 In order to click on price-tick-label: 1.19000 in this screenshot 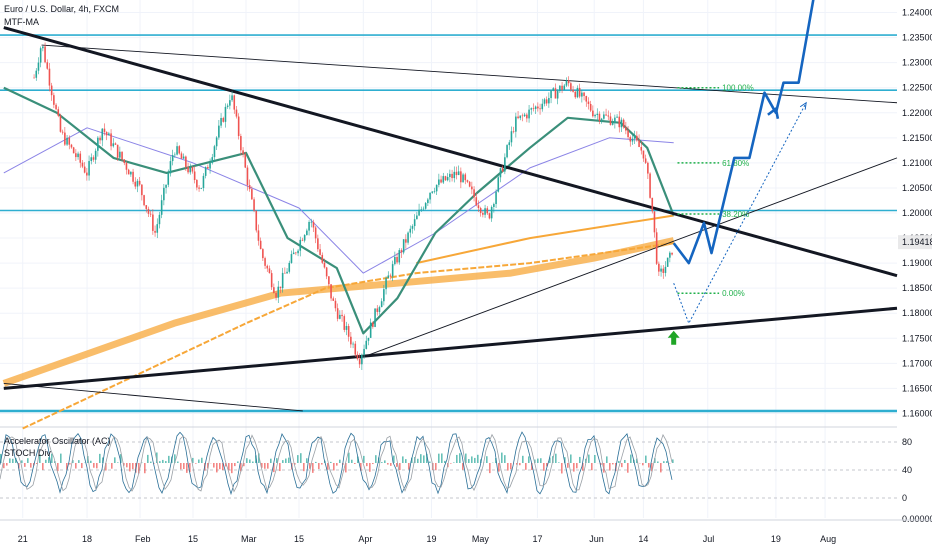, I will do `click(917, 263)`.